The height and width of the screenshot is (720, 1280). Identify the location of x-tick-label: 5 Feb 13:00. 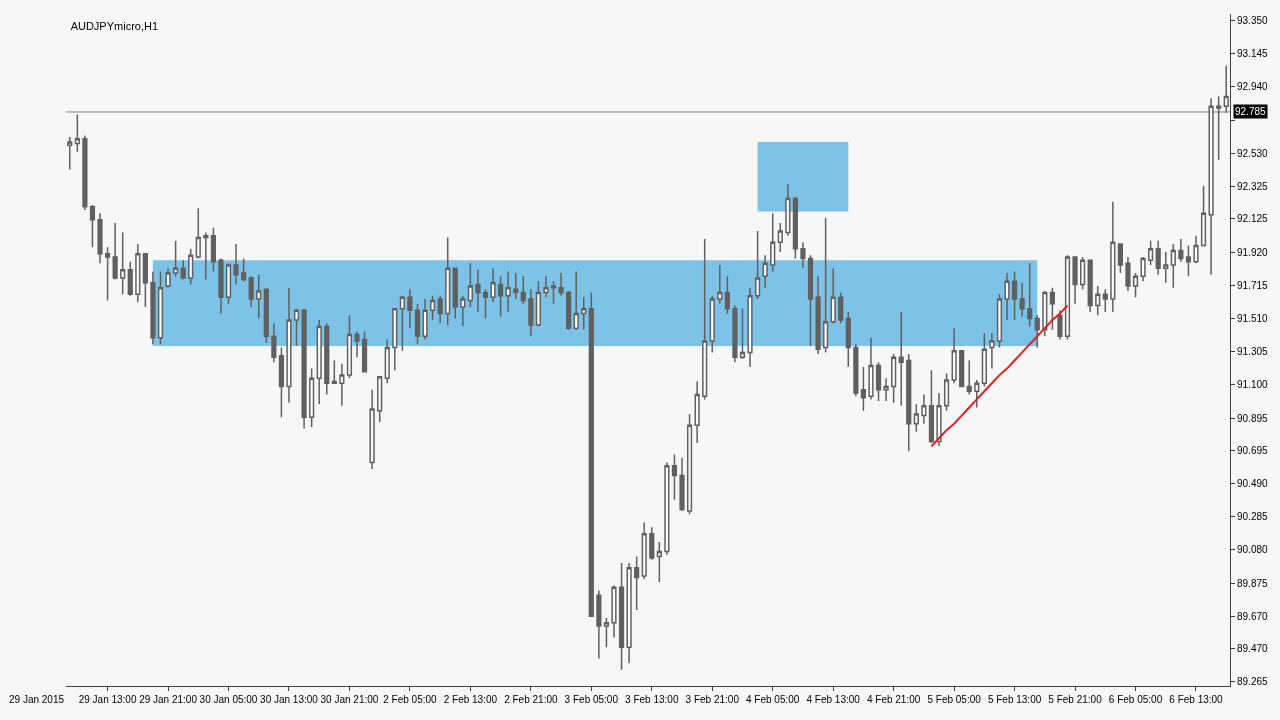
(1014, 699).